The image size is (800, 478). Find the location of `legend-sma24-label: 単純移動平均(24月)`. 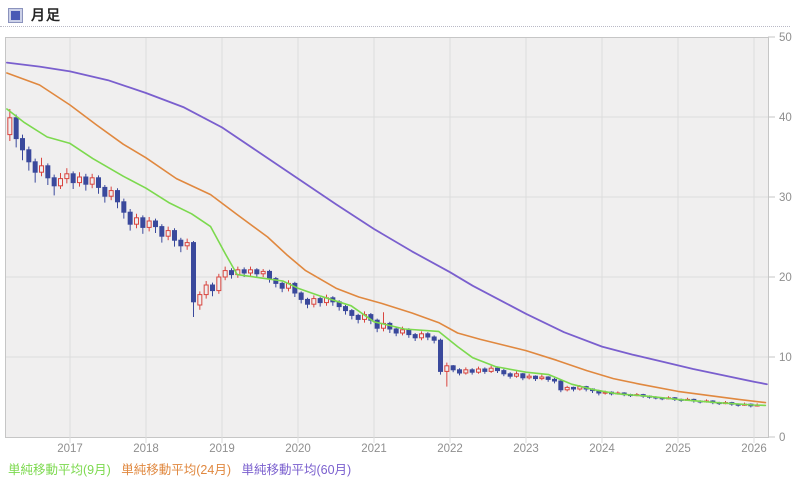

legend-sma24-label: 単純移動平均(24月) is located at coordinates (176, 470).